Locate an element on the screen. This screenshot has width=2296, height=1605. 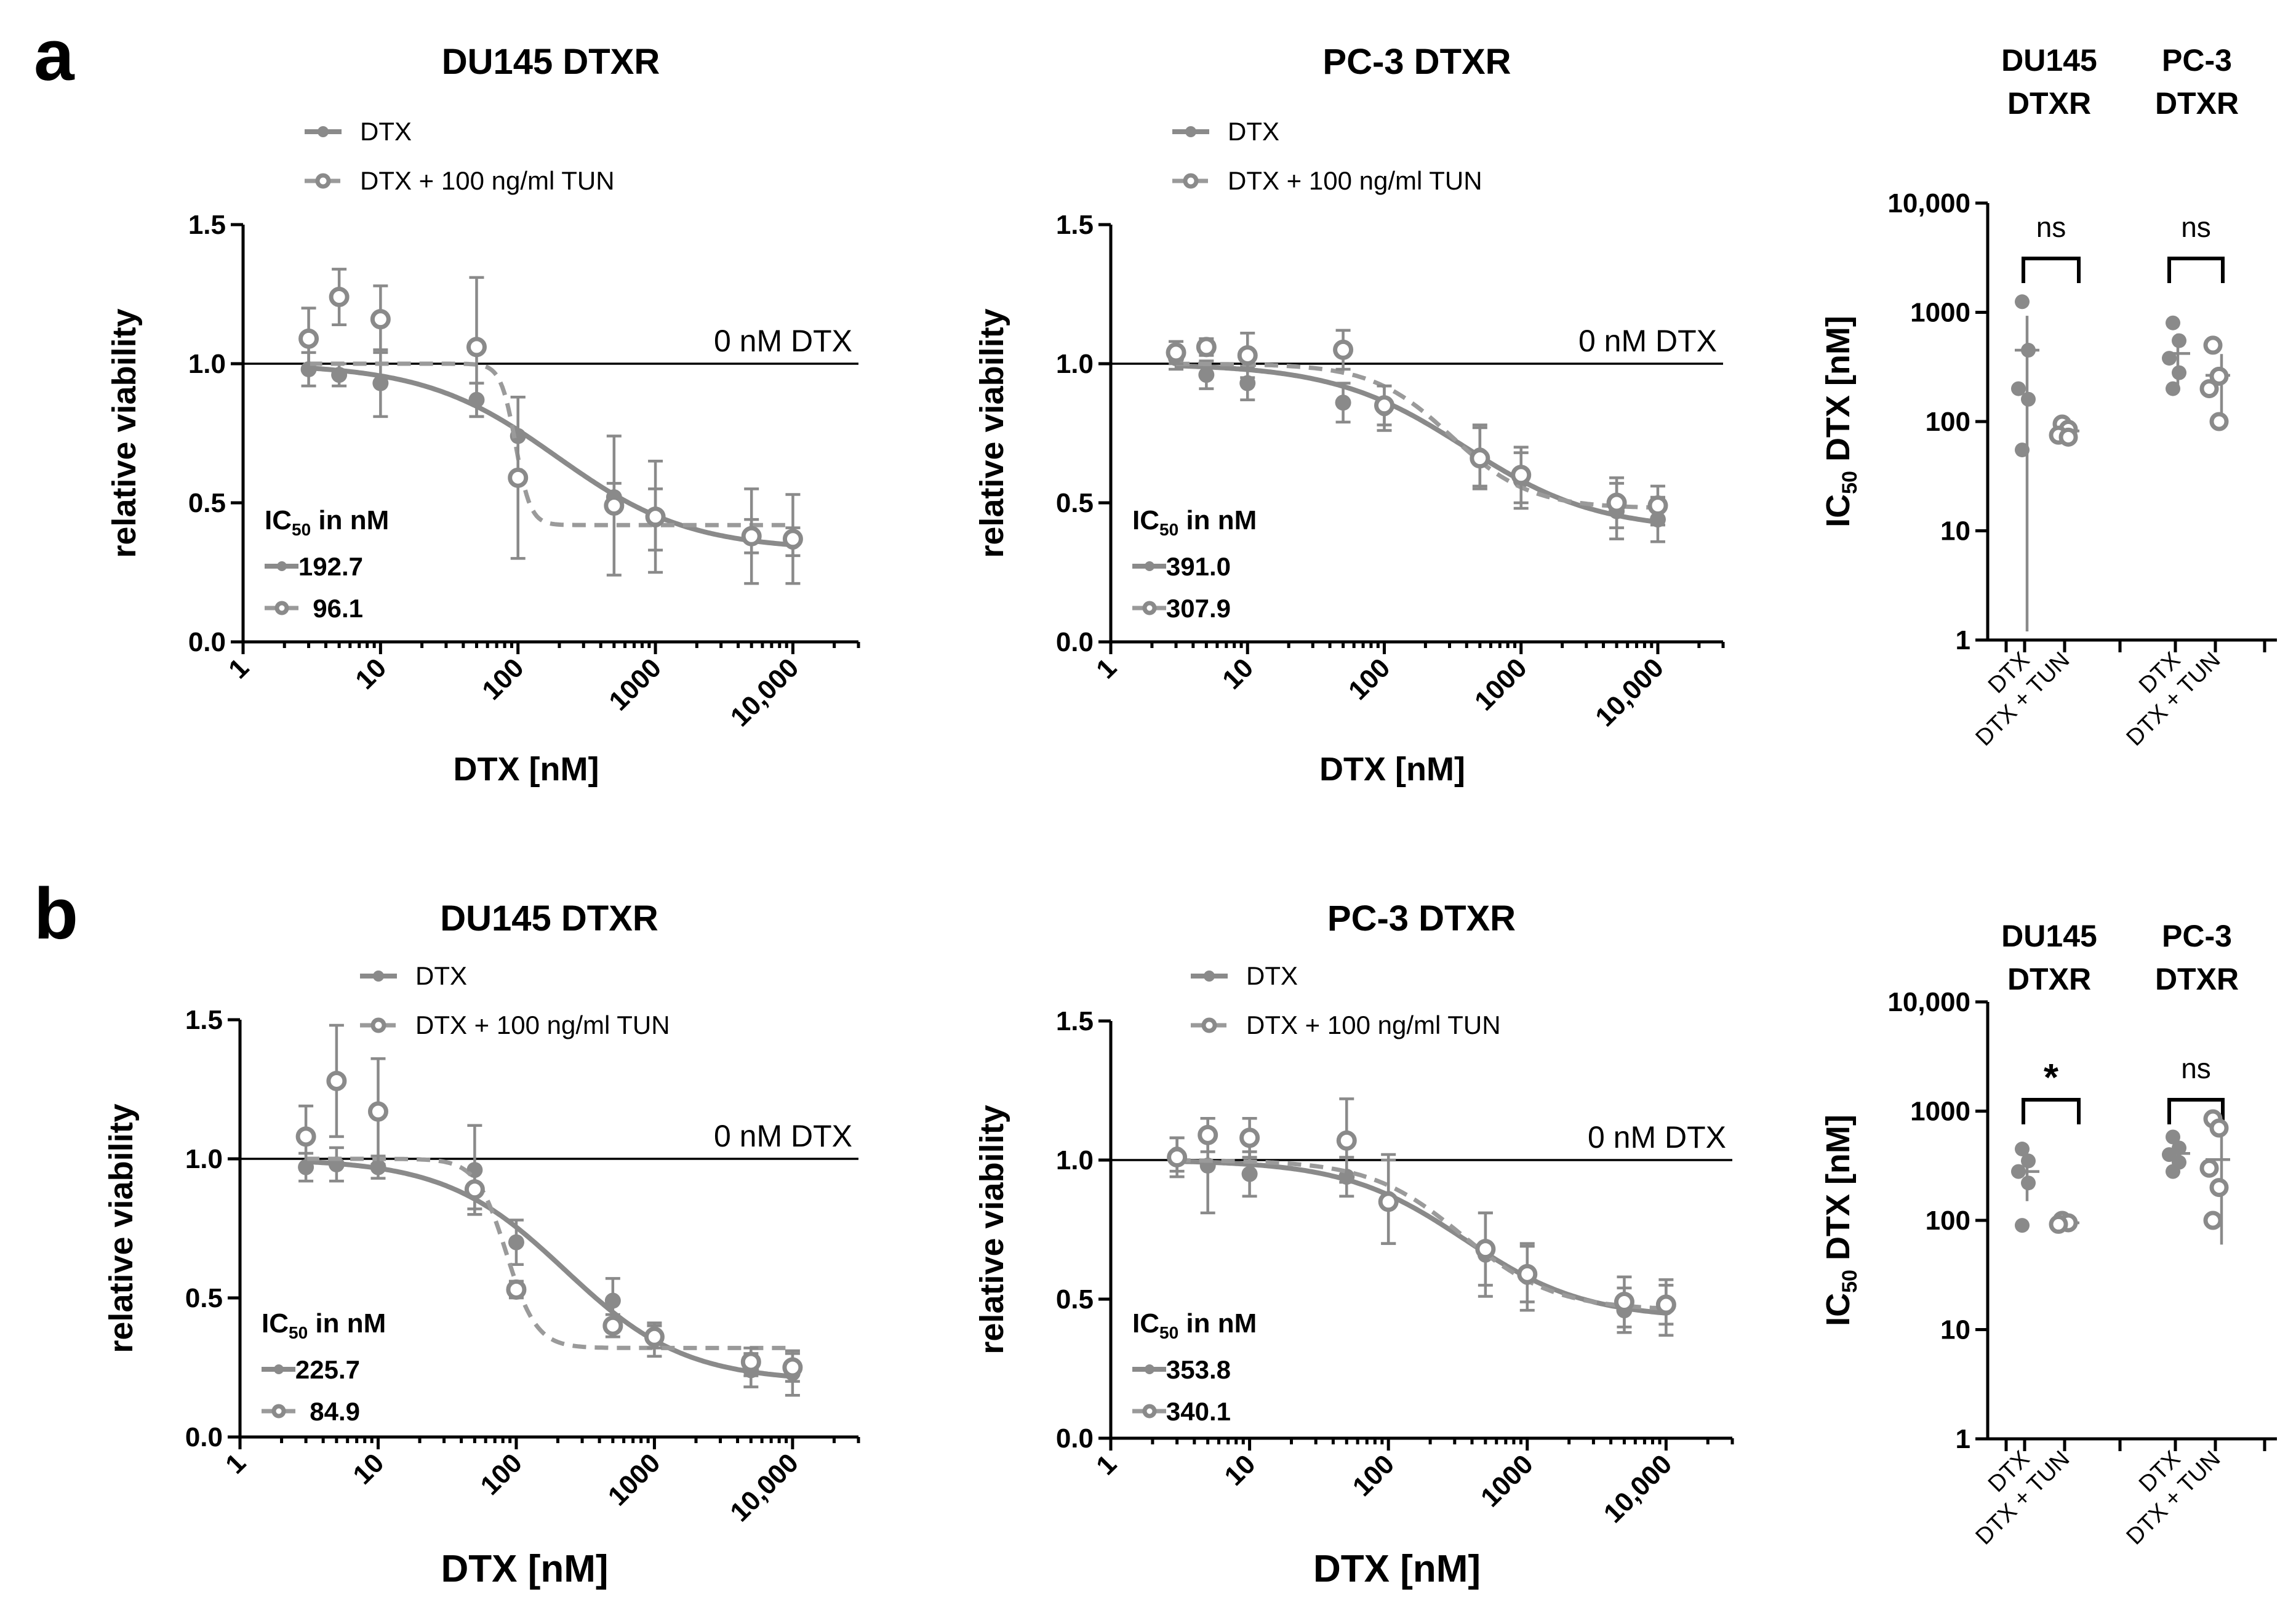
ic50-value-tun: 340.1 is located at coordinates (1198, 1412).